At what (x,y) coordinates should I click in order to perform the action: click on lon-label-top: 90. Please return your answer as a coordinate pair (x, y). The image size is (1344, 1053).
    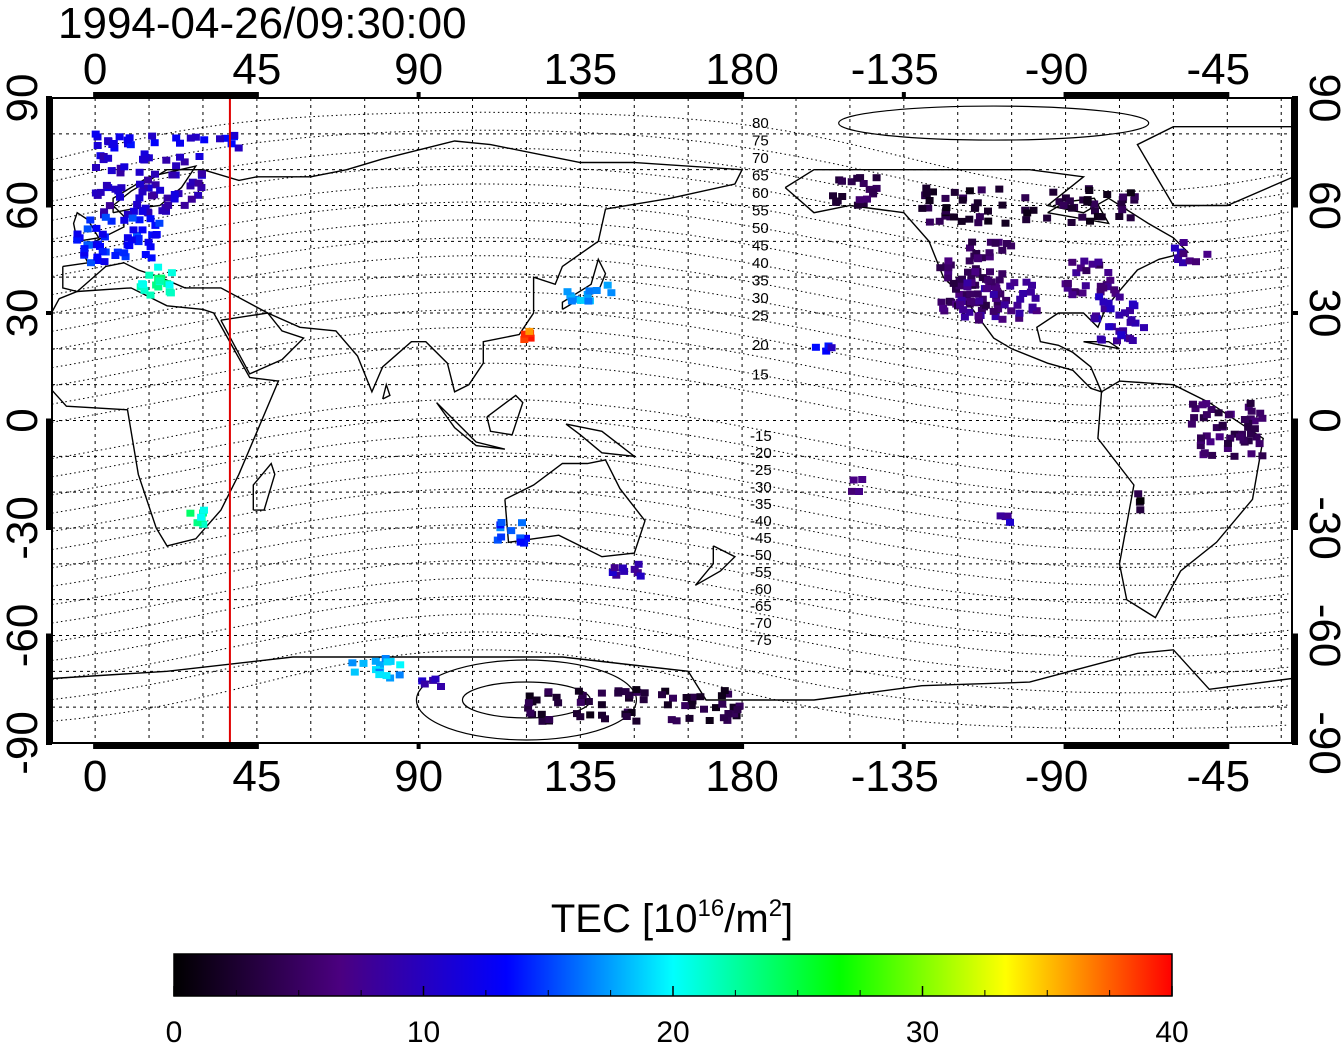
    Looking at the image, I should click on (418, 69).